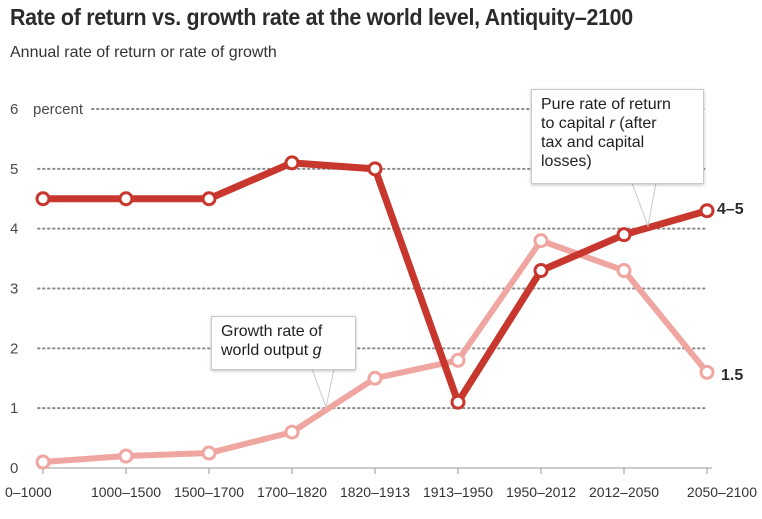 The height and width of the screenshot is (519, 762). I want to click on y-tick-label: 0, so click(14, 468).